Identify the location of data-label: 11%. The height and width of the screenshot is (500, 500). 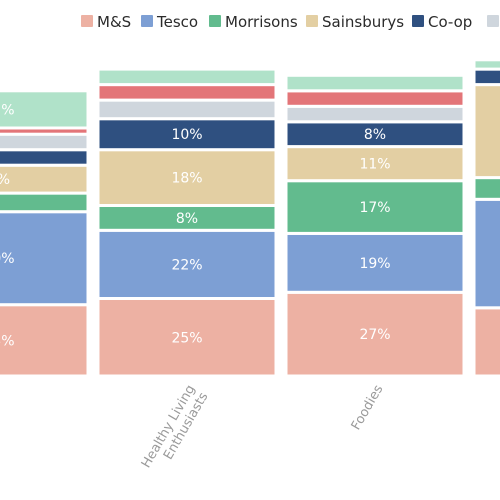
(374, 165).